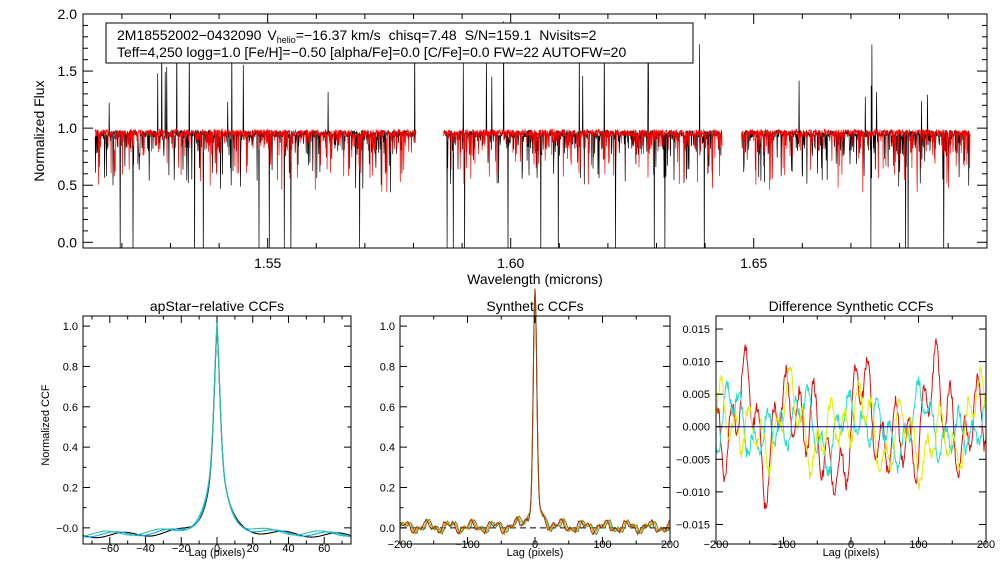  I want to click on synthetic-ccf-x-tick-labels: −200 −100 0 100 200, so click(534, 545).